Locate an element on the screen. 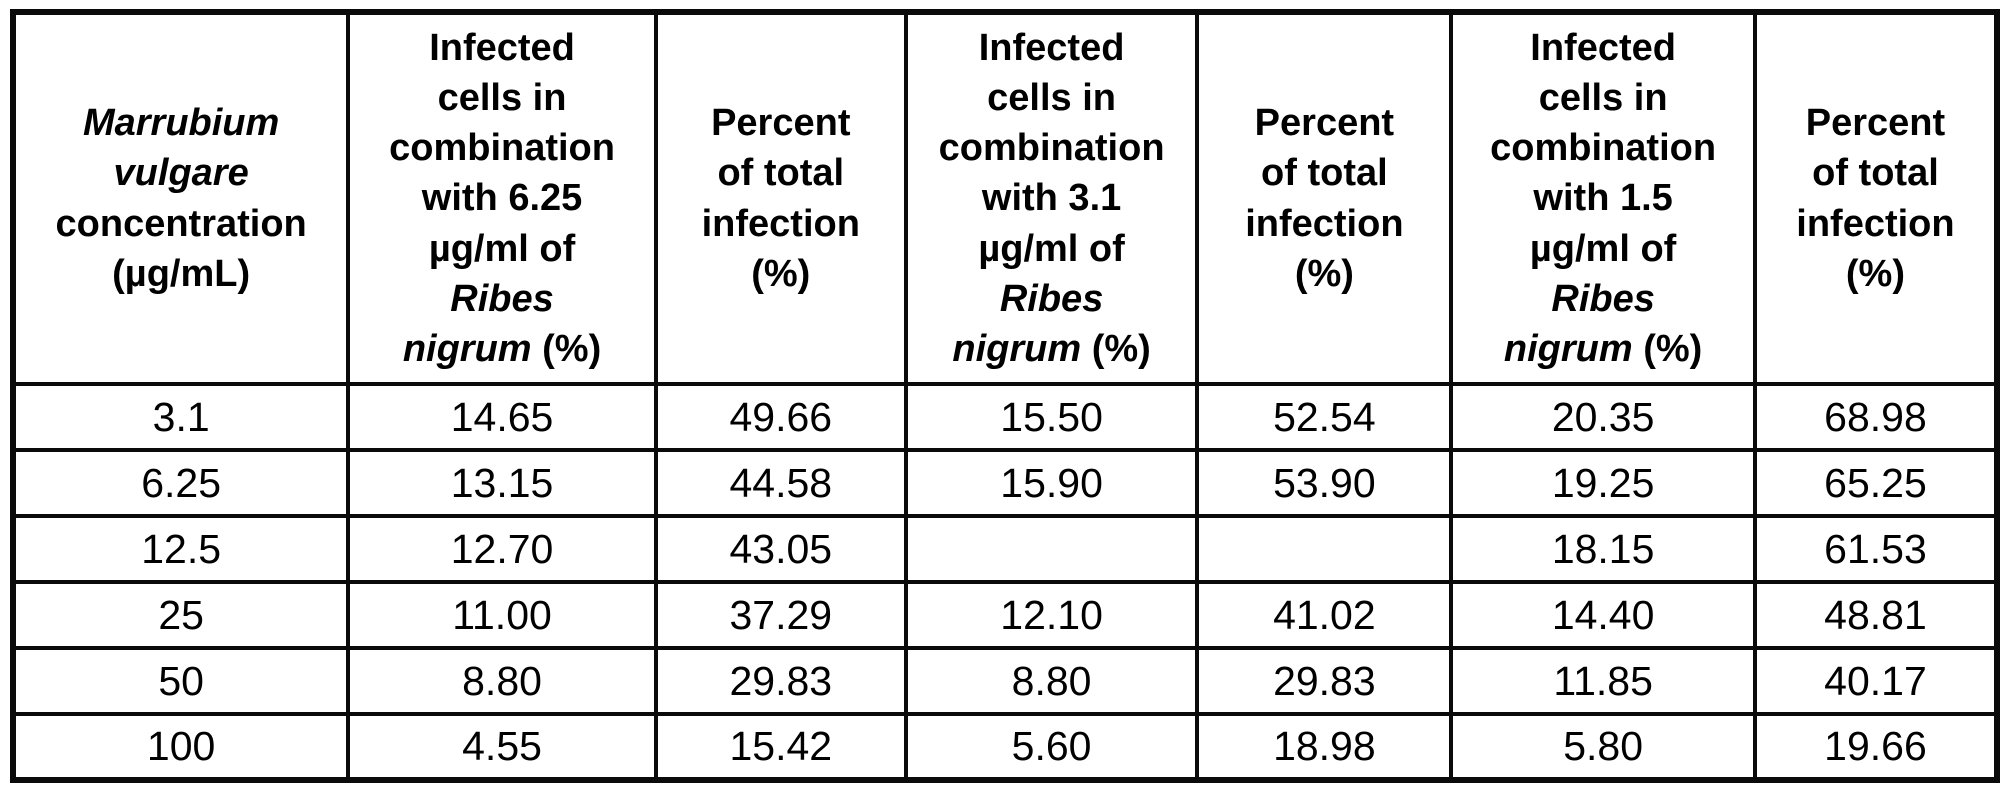  table-row-3: 12.5 12.70 43.05 18.15 61.53 is located at coordinates (1005, 549).